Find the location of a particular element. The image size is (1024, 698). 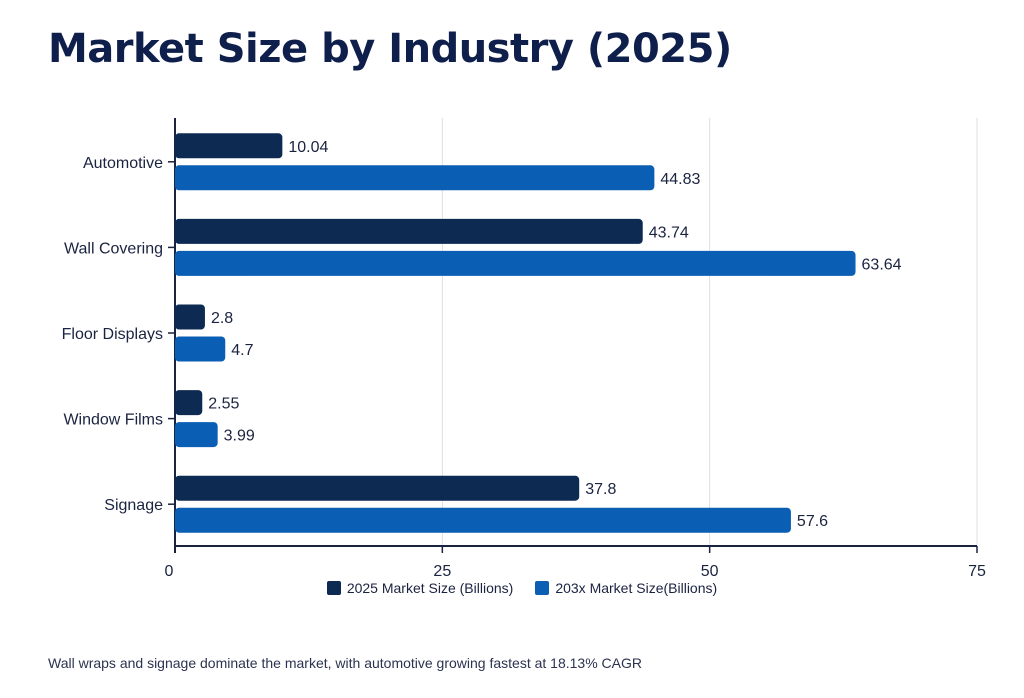

data-label: 57.6 is located at coordinates (812, 521).